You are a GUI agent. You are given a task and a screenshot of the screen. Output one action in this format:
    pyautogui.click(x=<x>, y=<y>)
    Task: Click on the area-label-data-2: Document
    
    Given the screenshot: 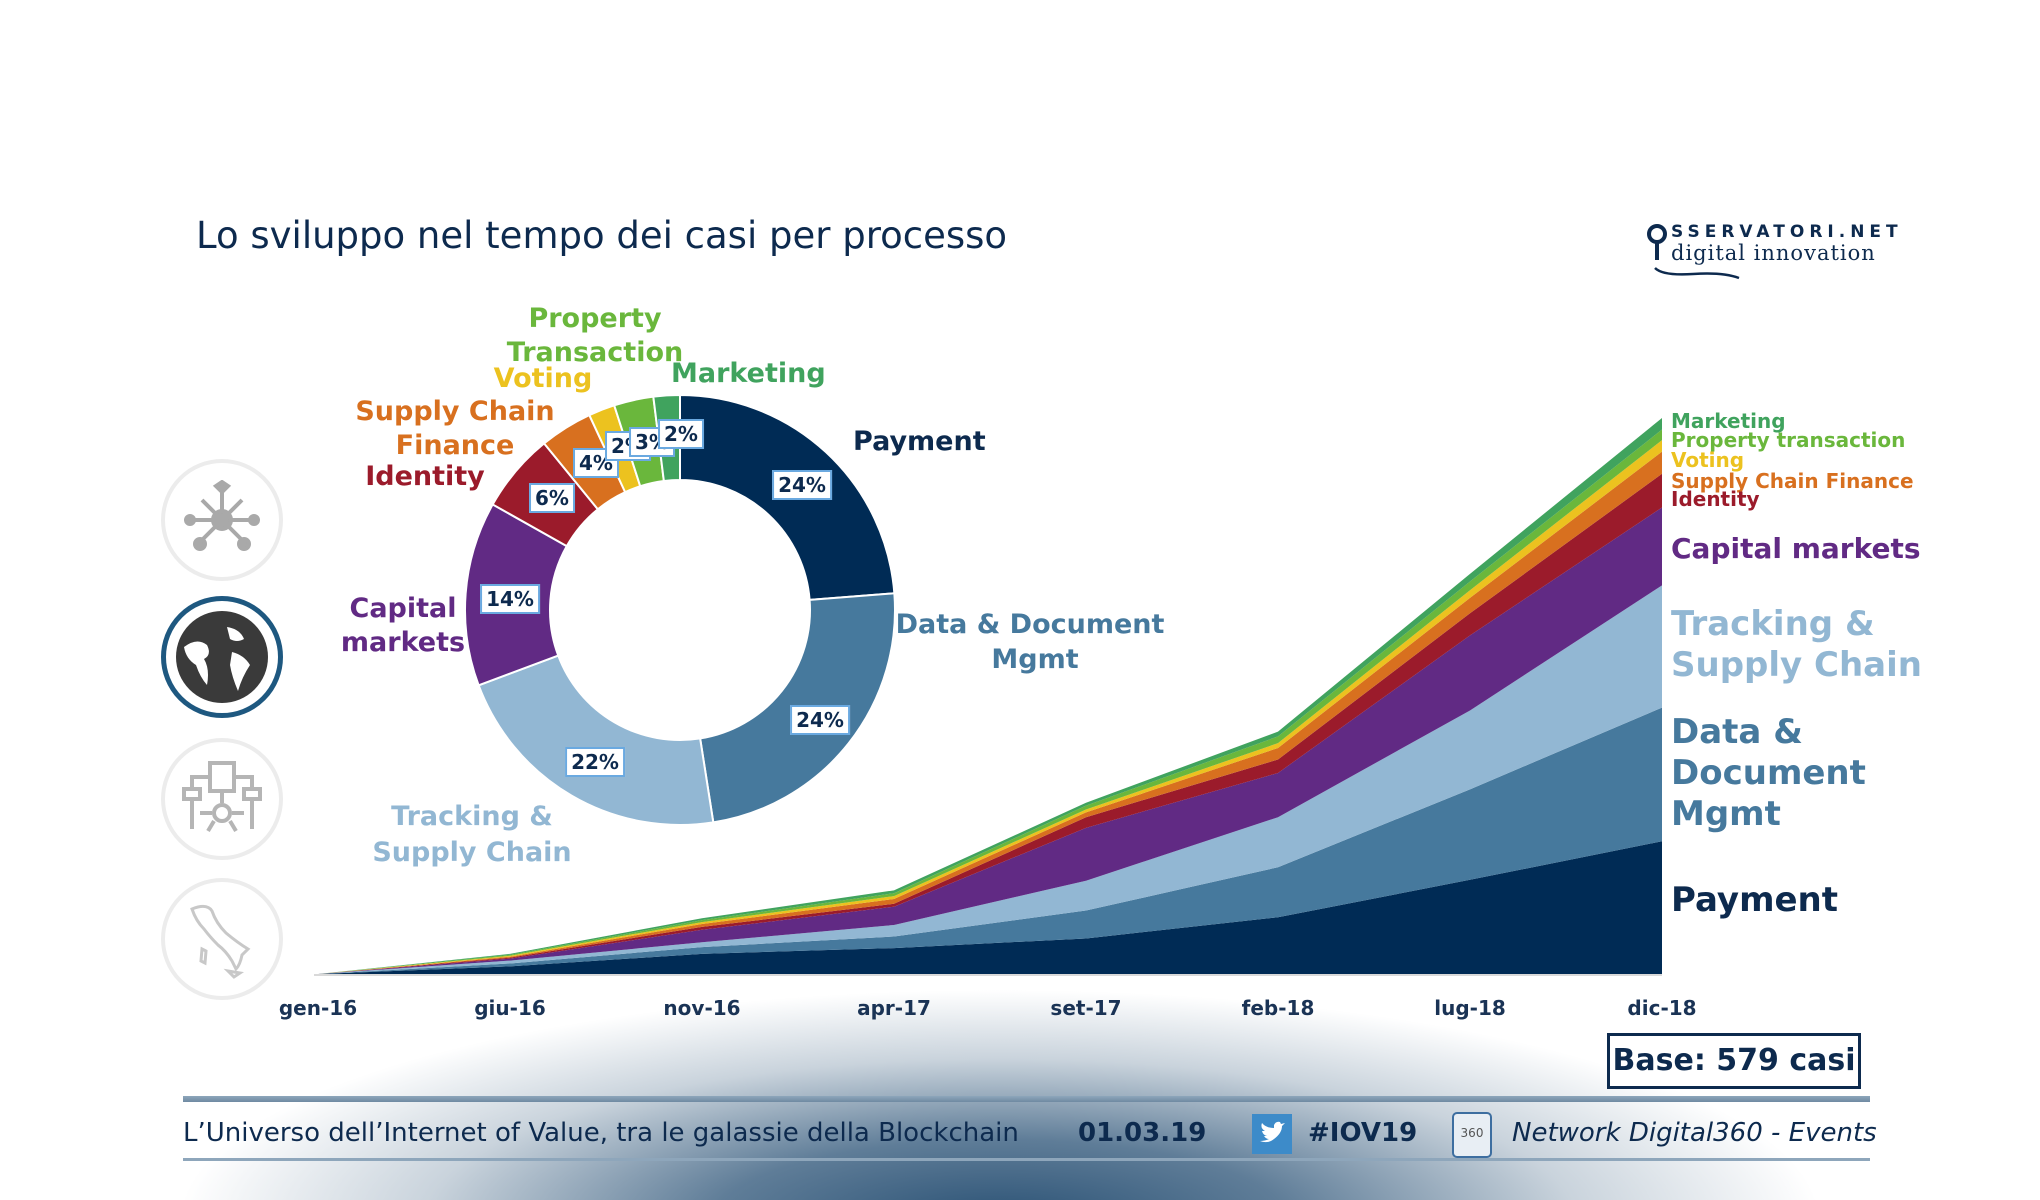 What is the action you would take?
    pyautogui.click(x=1768, y=773)
    